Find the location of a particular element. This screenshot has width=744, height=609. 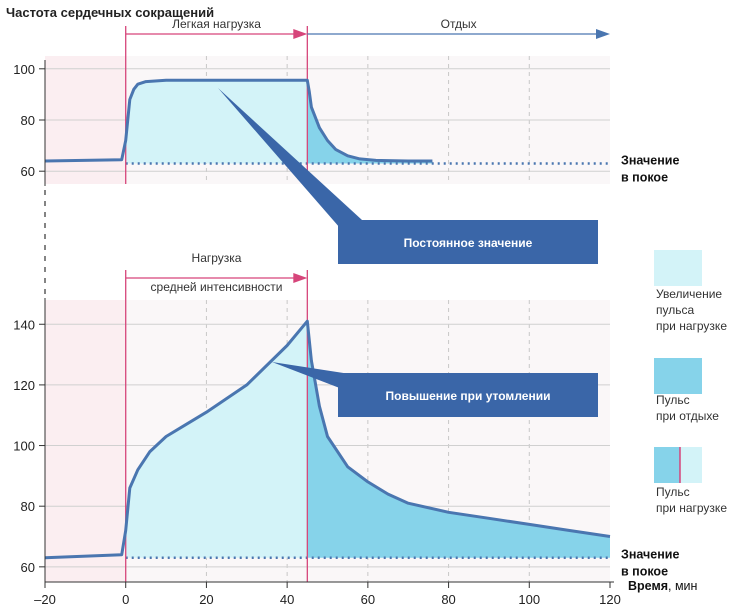

x-axis-label: Время, мин is located at coordinates (663, 586).